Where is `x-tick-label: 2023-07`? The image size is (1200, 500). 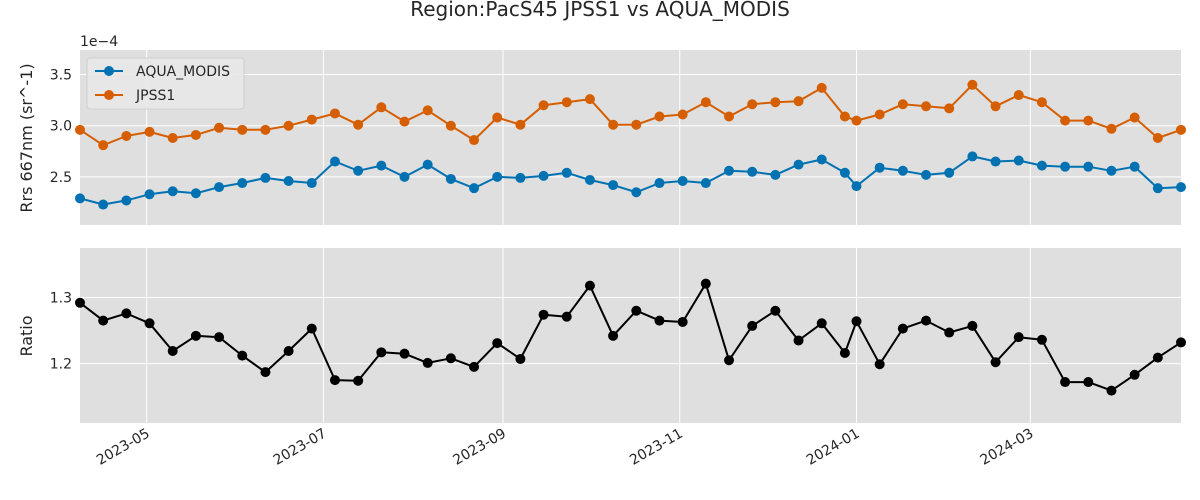
x-tick-label: 2023-07 is located at coordinates (300, 447).